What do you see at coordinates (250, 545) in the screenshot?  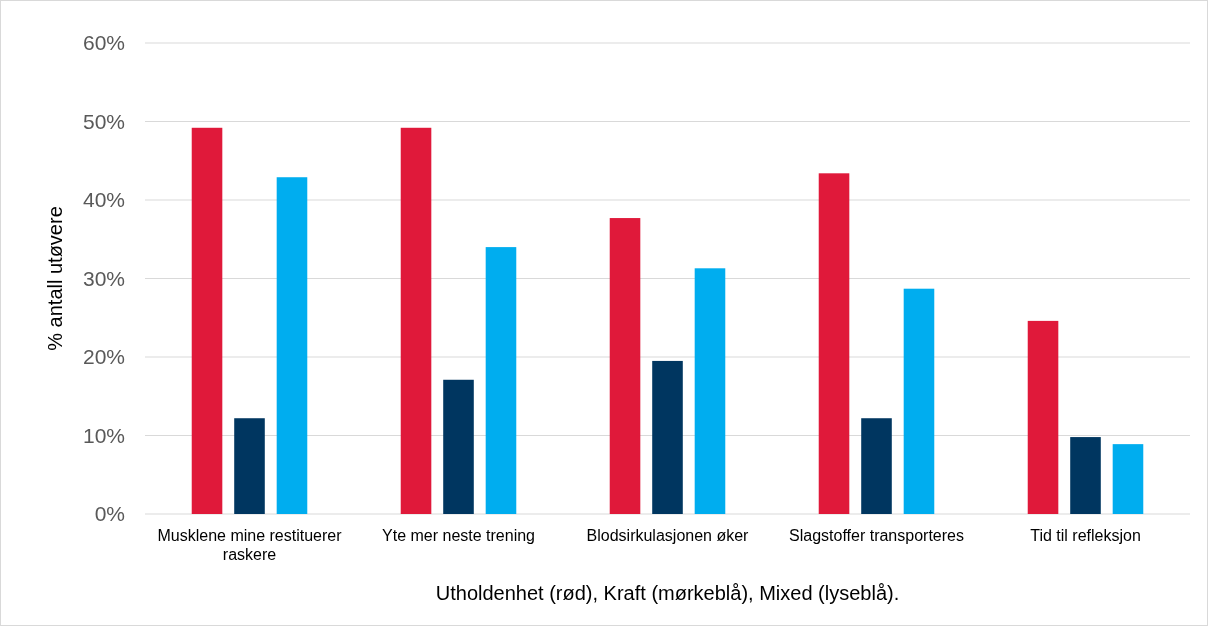 I see `x-tick-label: Musklene mine restituerer raskere` at bounding box center [250, 545].